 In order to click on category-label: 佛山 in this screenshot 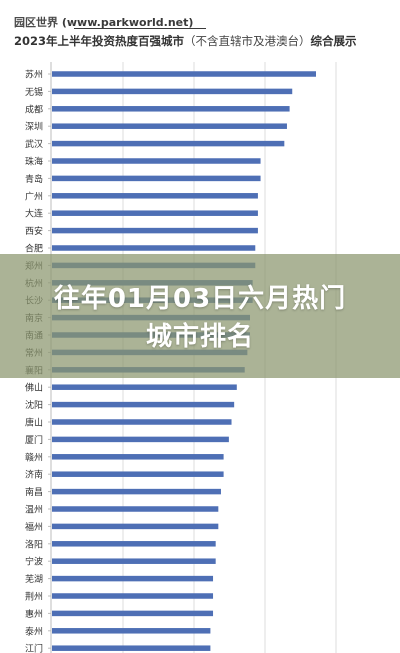, I will do `click(34, 388)`.